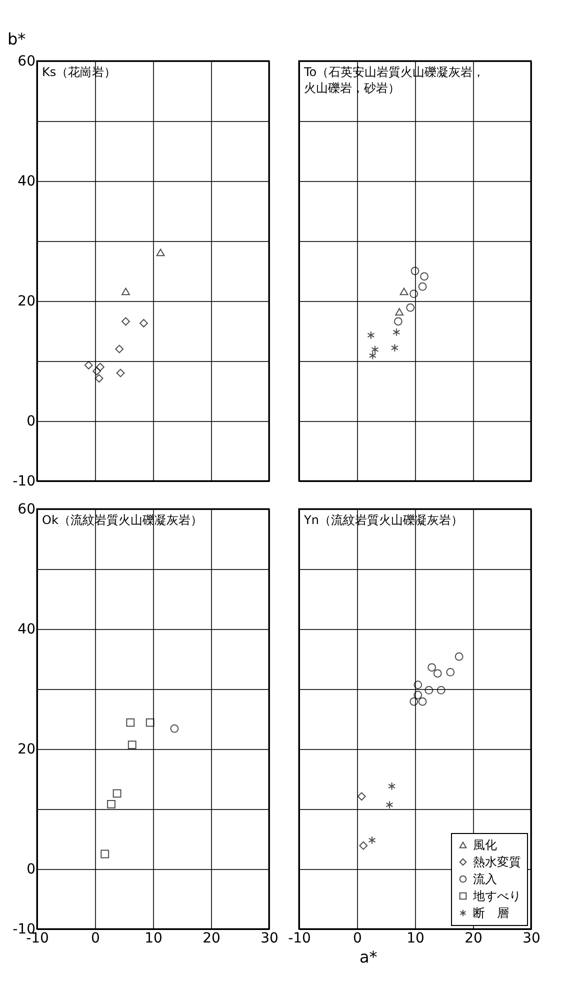 The image size is (569, 983). I want to click on legend-label: 流入, so click(485, 879).